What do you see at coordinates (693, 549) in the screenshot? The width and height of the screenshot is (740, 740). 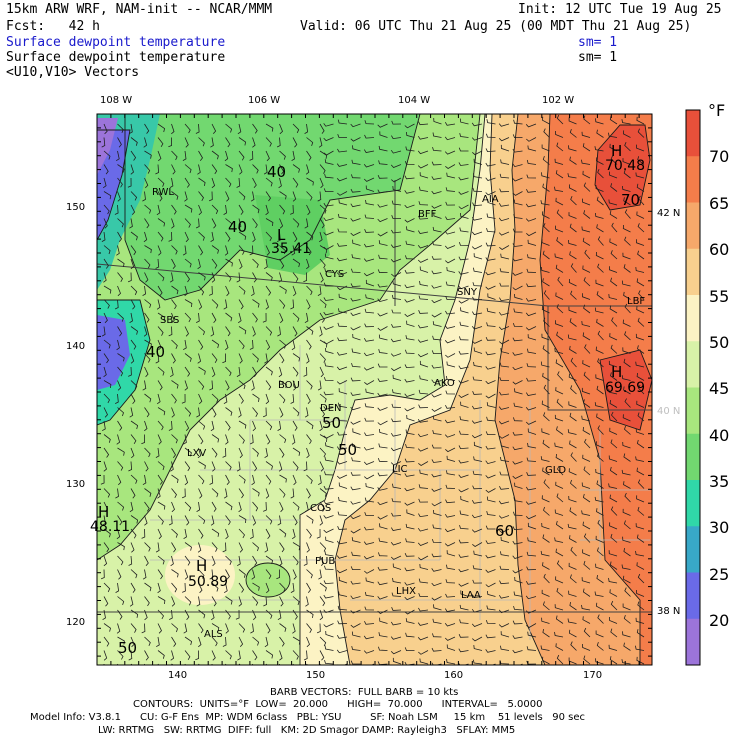 I see `colorbar-swatch` at bounding box center [693, 549].